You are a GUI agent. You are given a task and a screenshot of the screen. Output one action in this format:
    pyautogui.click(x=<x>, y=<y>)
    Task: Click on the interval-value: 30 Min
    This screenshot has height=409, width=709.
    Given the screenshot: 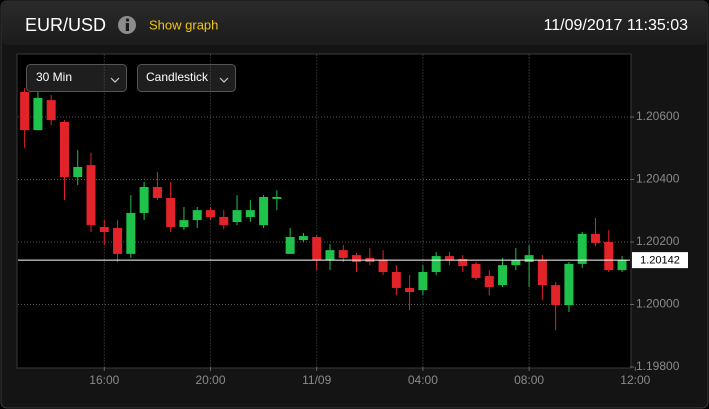 What is the action you would take?
    pyautogui.click(x=54, y=77)
    